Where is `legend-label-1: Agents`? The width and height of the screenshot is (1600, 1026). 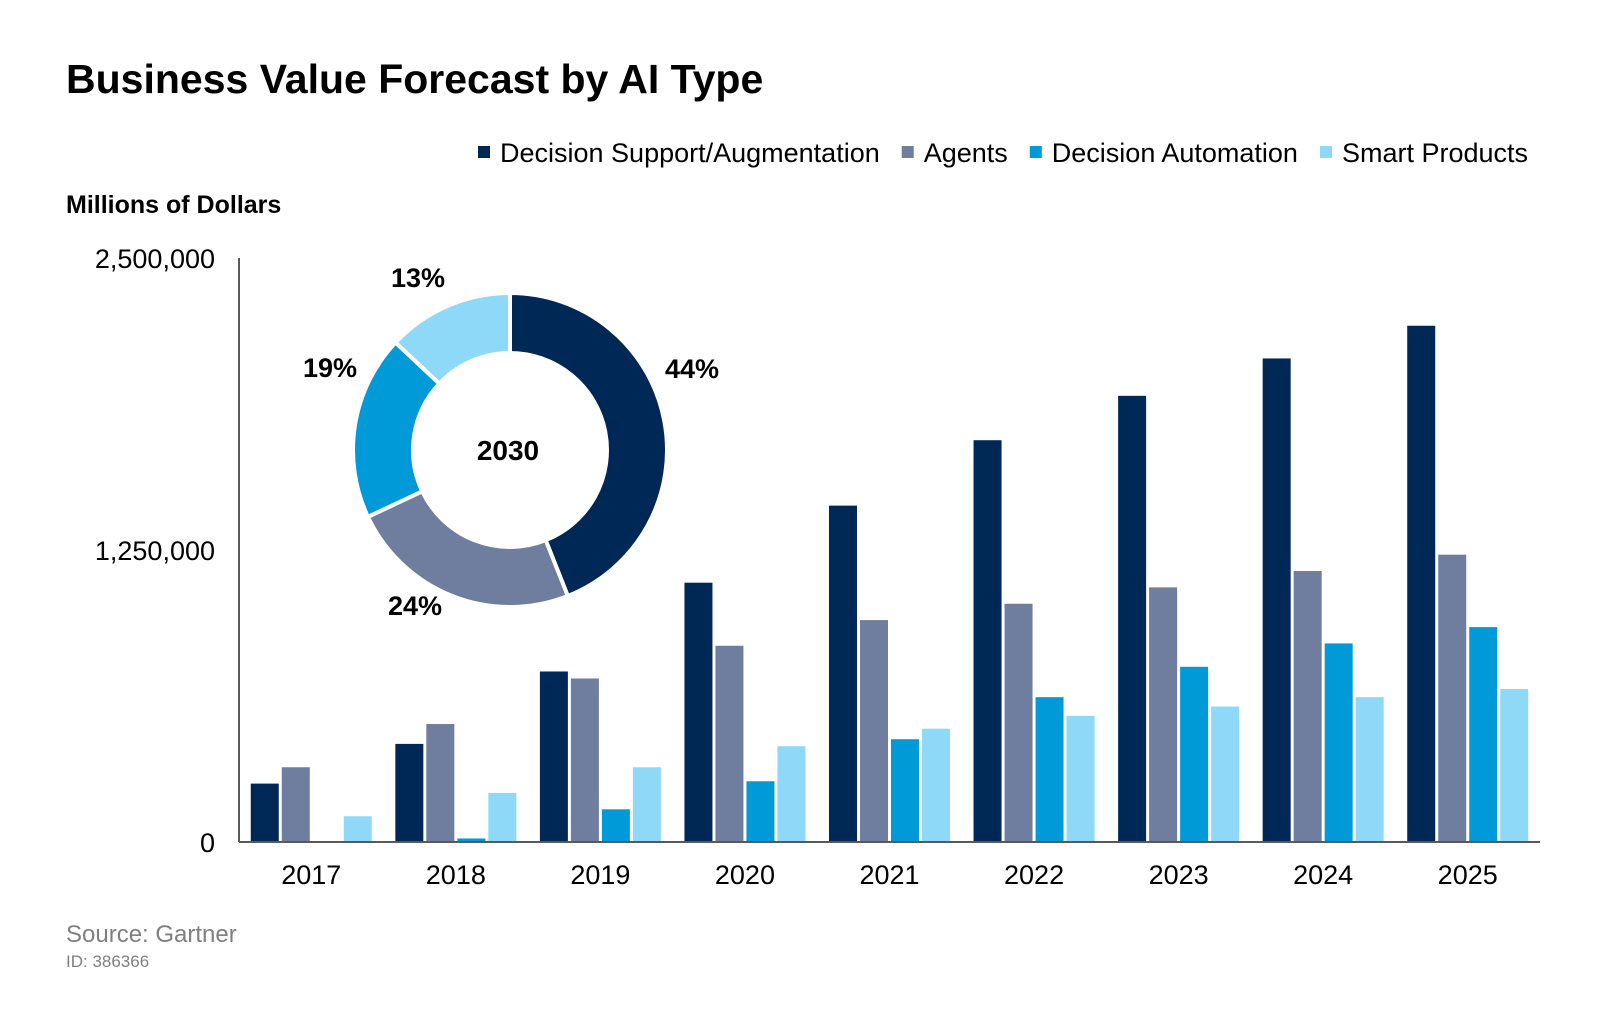 legend-label-1: Agents is located at coordinates (966, 153).